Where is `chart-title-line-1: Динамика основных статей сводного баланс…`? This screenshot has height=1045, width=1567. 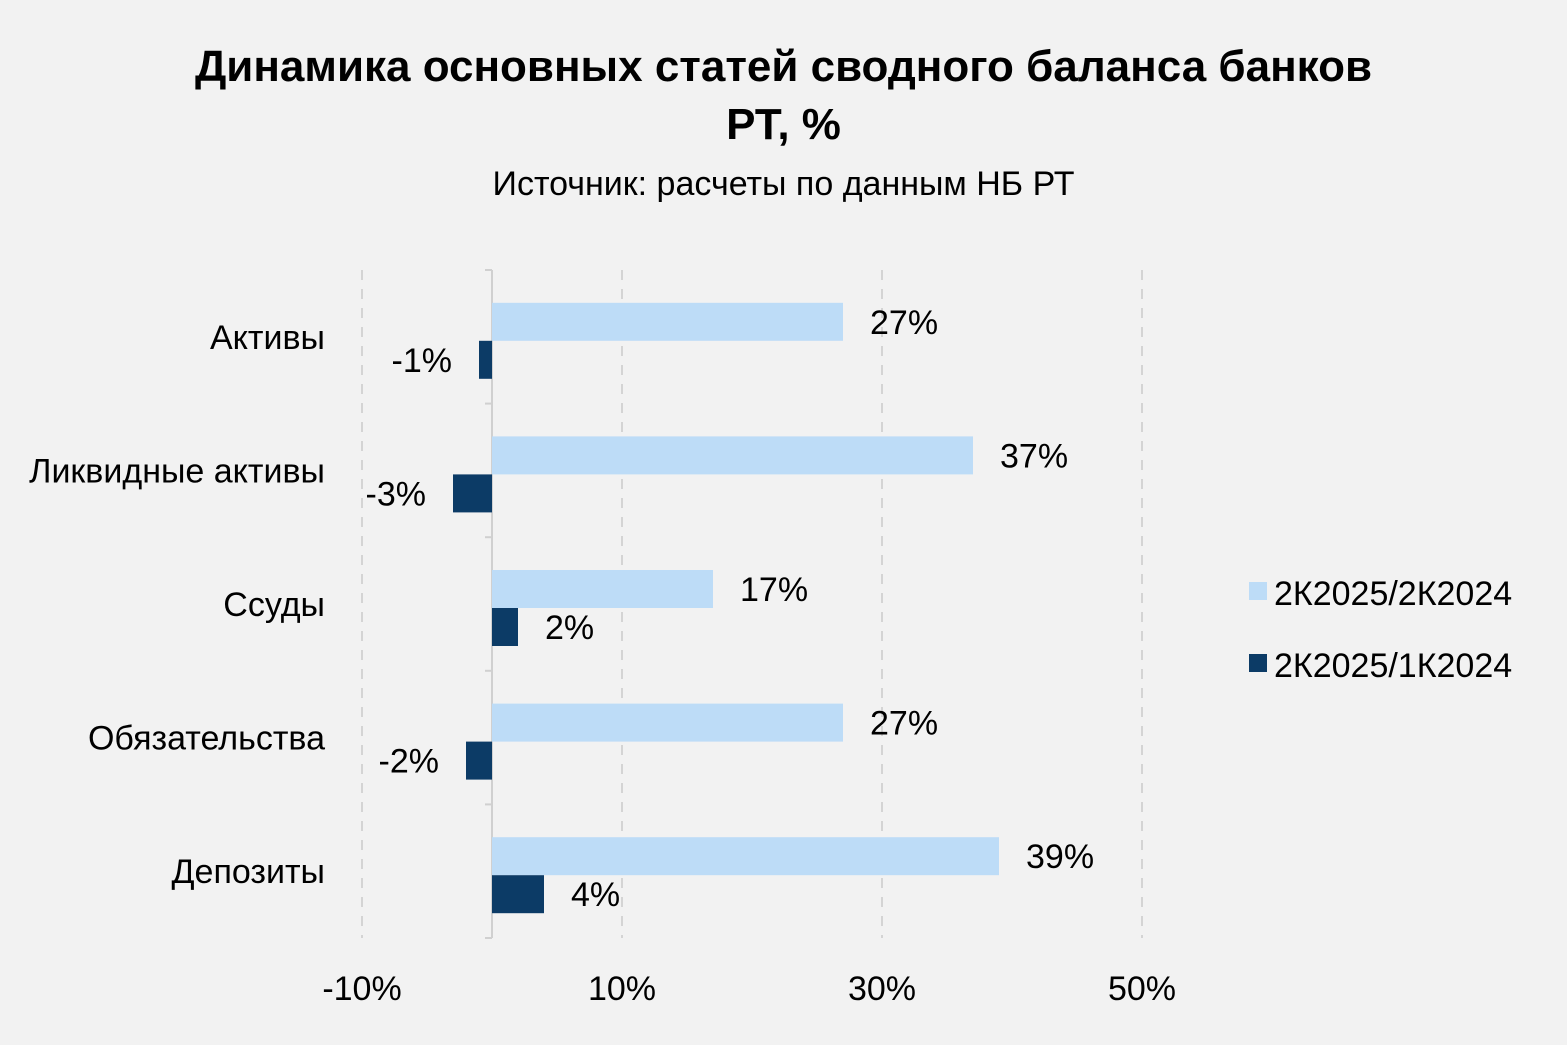 chart-title-line-1: Динамика основных статей сводного баланс… is located at coordinates (783, 66).